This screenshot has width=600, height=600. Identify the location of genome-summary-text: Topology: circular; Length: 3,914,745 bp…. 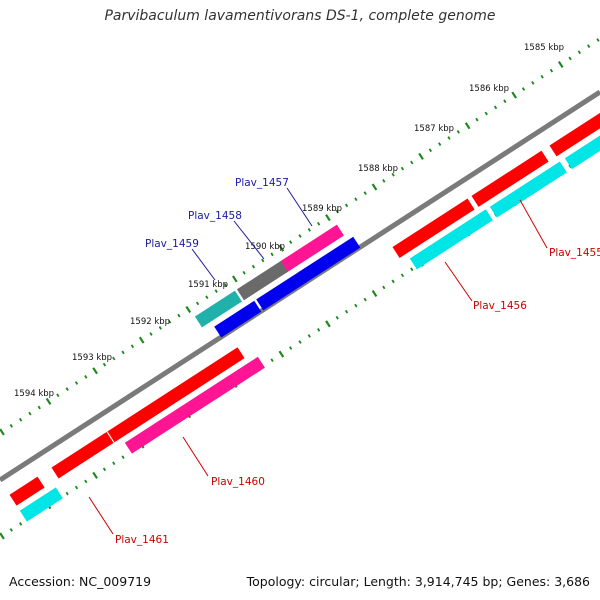
(418, 581).